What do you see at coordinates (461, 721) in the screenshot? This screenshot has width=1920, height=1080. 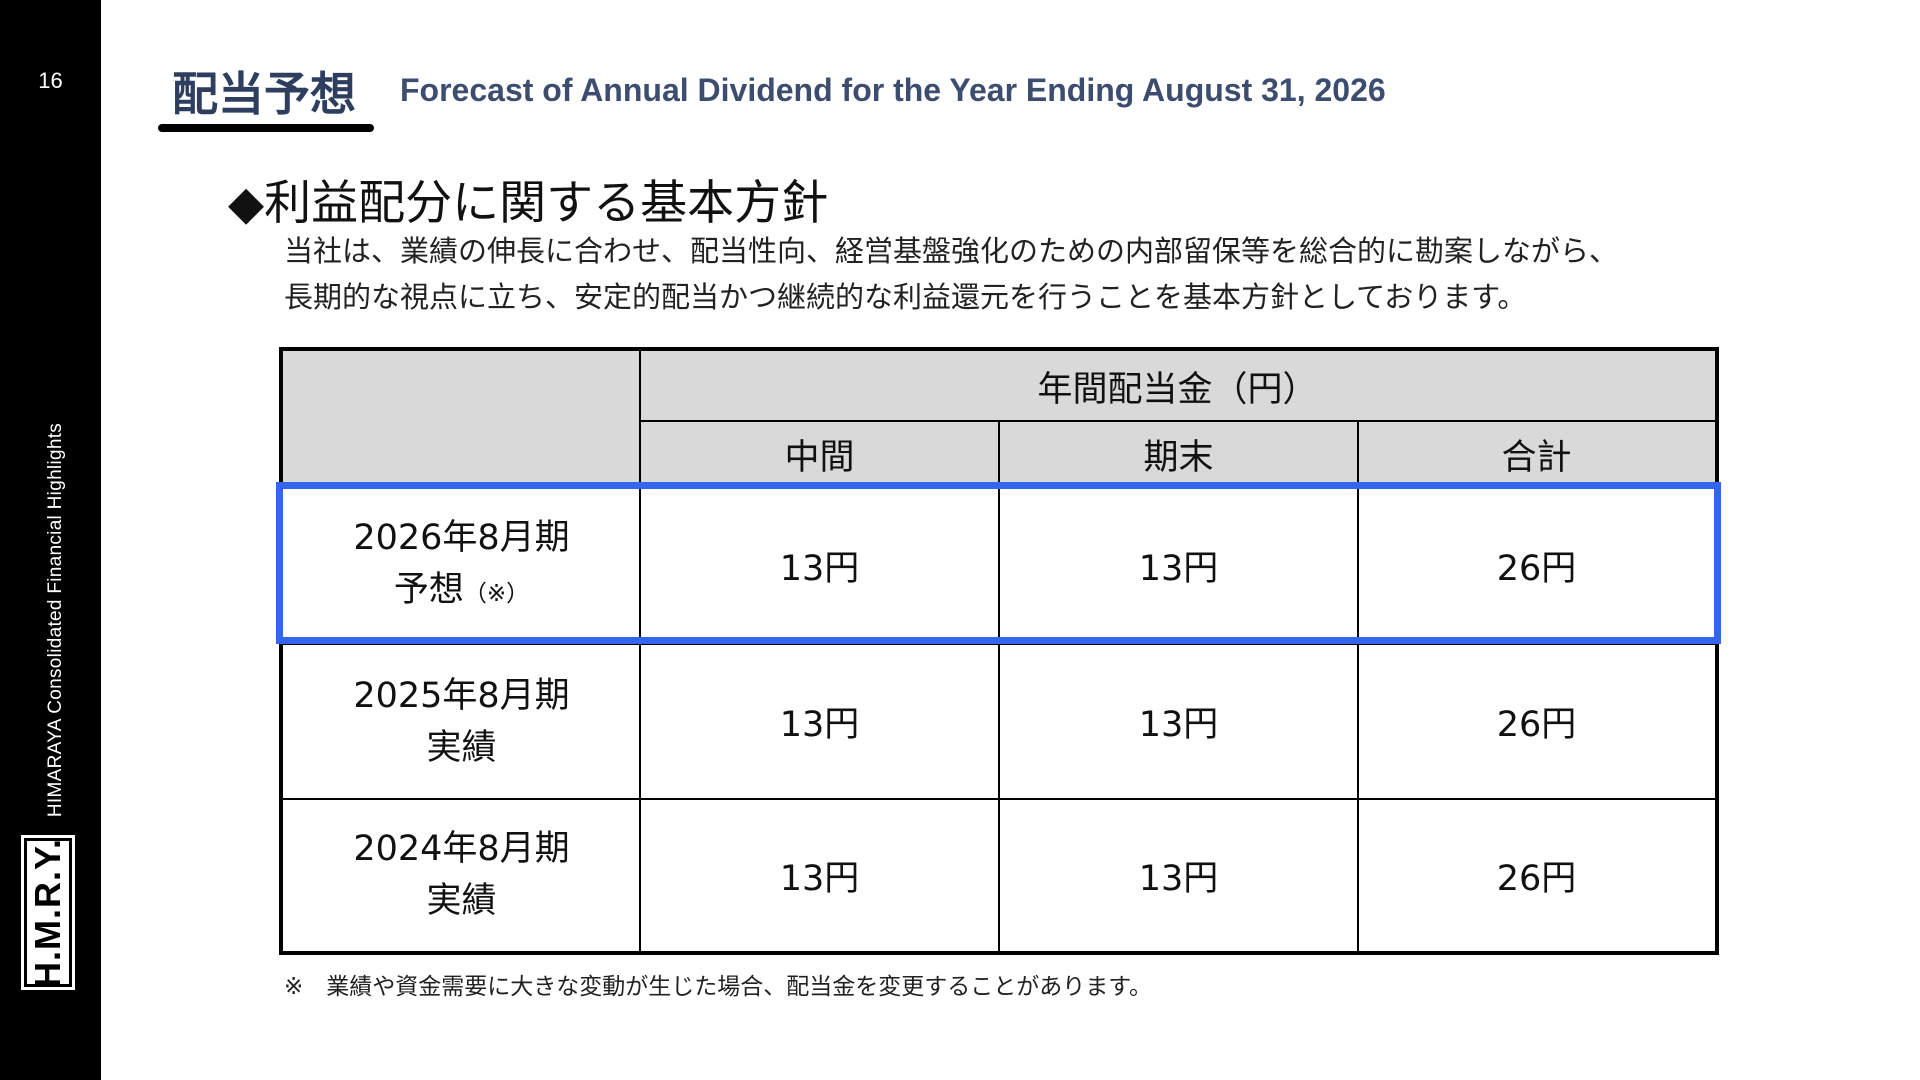 I see `row-label: 2025年8月期 実績` at bounding box center [461, 721].